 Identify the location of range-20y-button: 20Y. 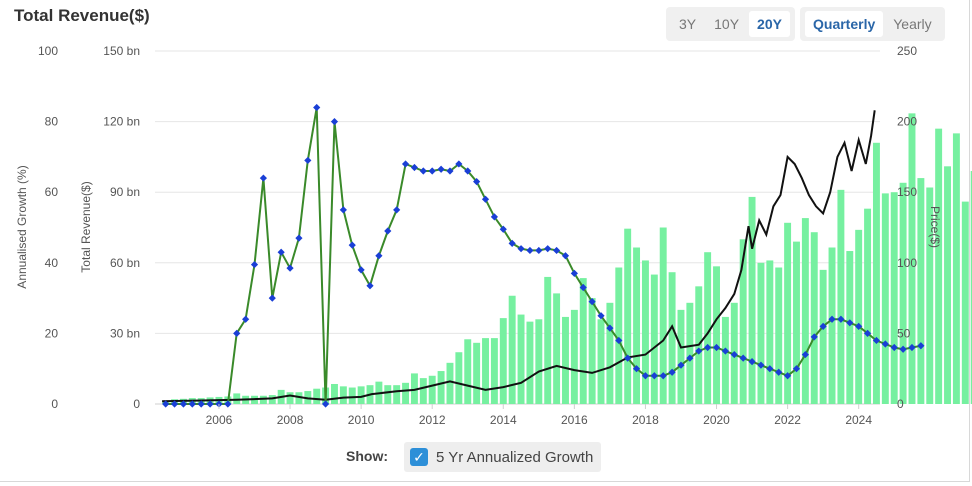
(769, 24).